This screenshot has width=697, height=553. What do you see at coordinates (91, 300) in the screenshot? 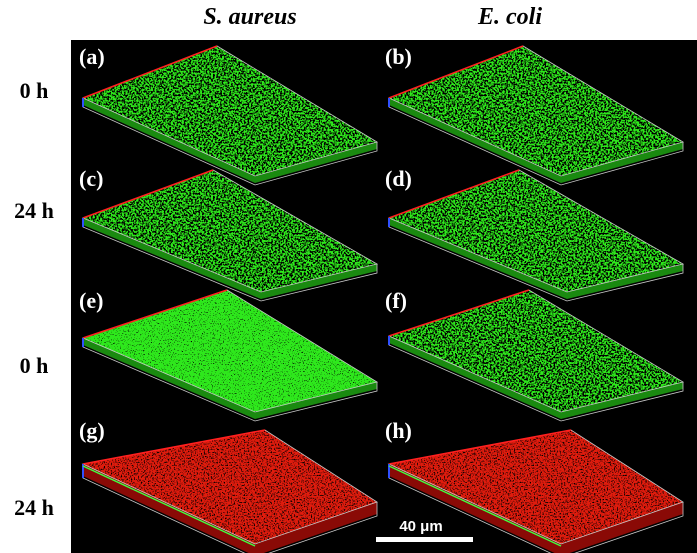
I see `panel-letter: (e)` at bounding box center [91, 300].